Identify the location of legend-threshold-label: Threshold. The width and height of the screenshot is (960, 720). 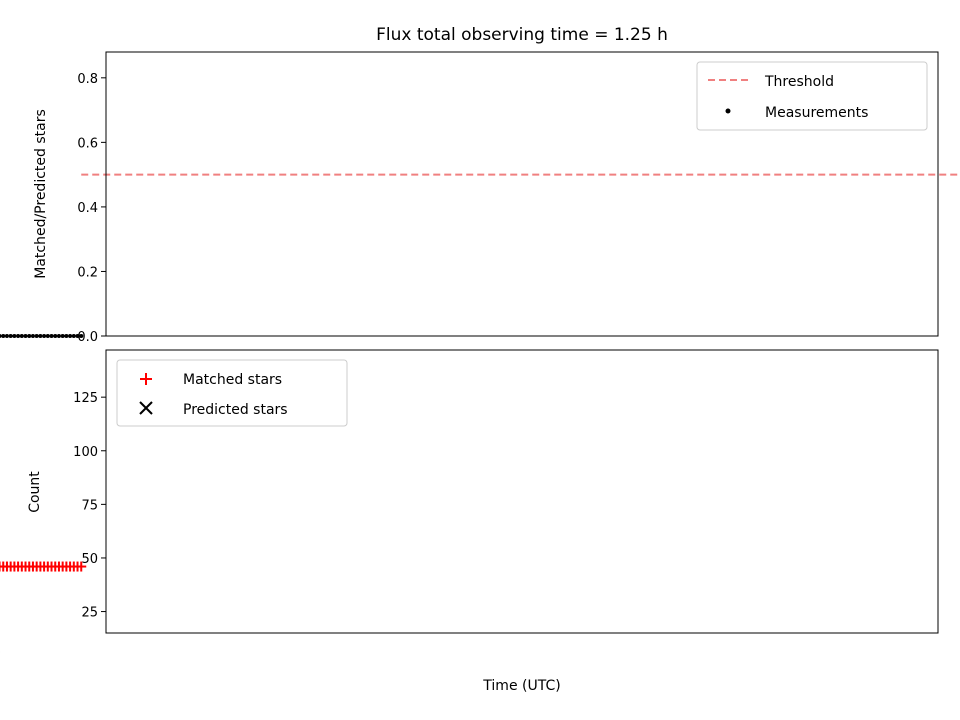
(799, 82).